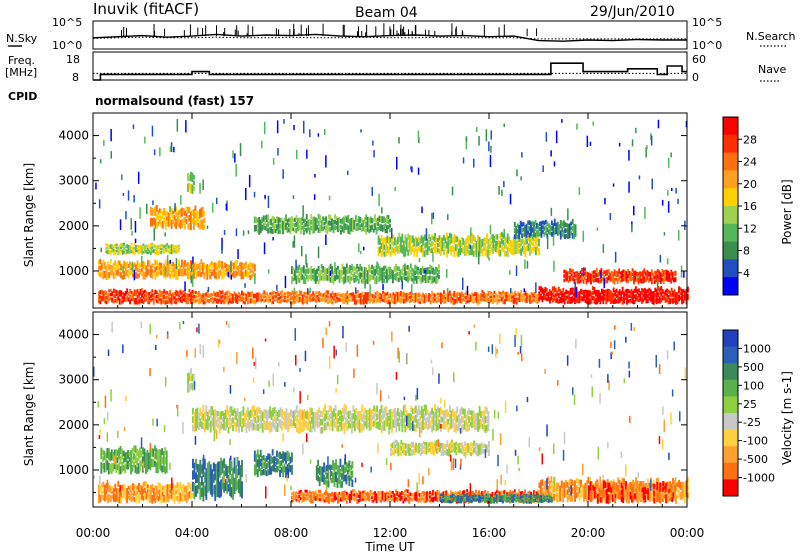 This screenshot has width=800, height=554. What do you see at coordinates (21, 60) in the screenshot?
I see `freq-label: Freq.` at bounding box center [21, 60].